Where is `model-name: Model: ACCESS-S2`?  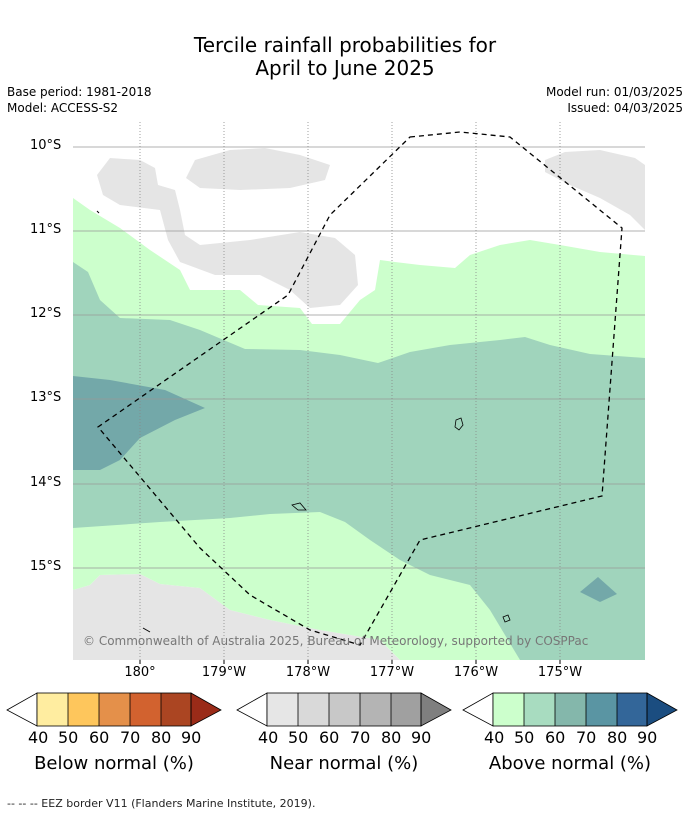
model-name: Model: ACCESS-S2 is located at coordinates (63, 108).